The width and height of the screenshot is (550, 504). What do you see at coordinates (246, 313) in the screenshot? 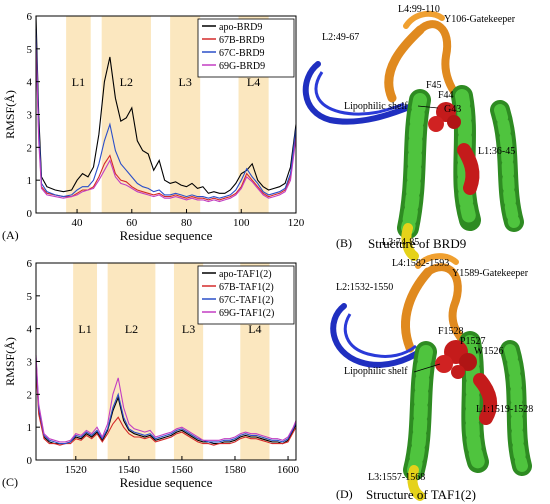
I see `legend-entry: 69G-TAF1(2)` at bounding box center [246, 313].